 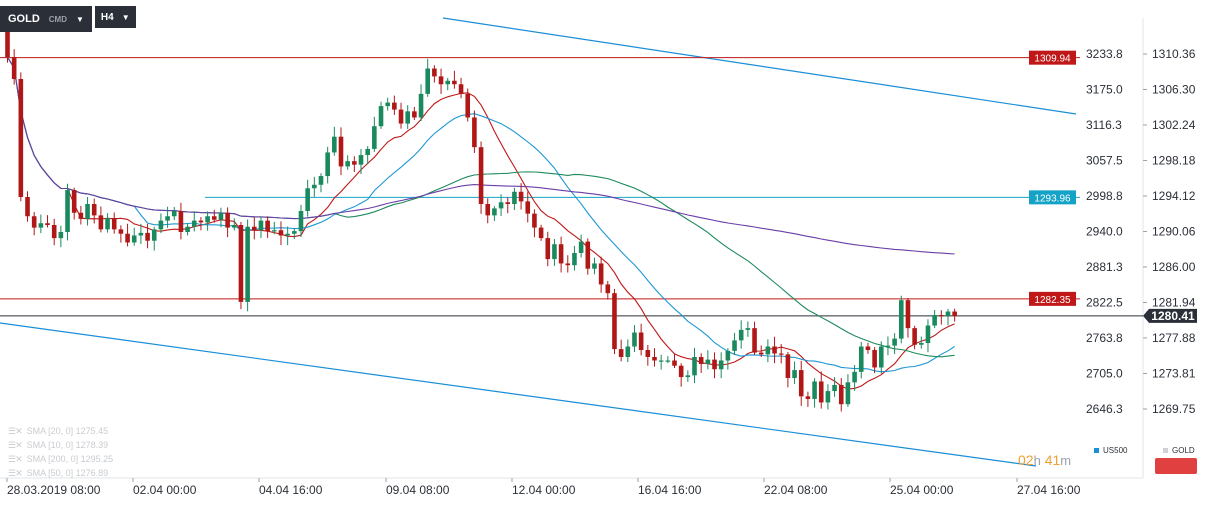 I want to click on sma-legend-item: SMA [50, 0] 1276.89, so click(x=67, y=473).